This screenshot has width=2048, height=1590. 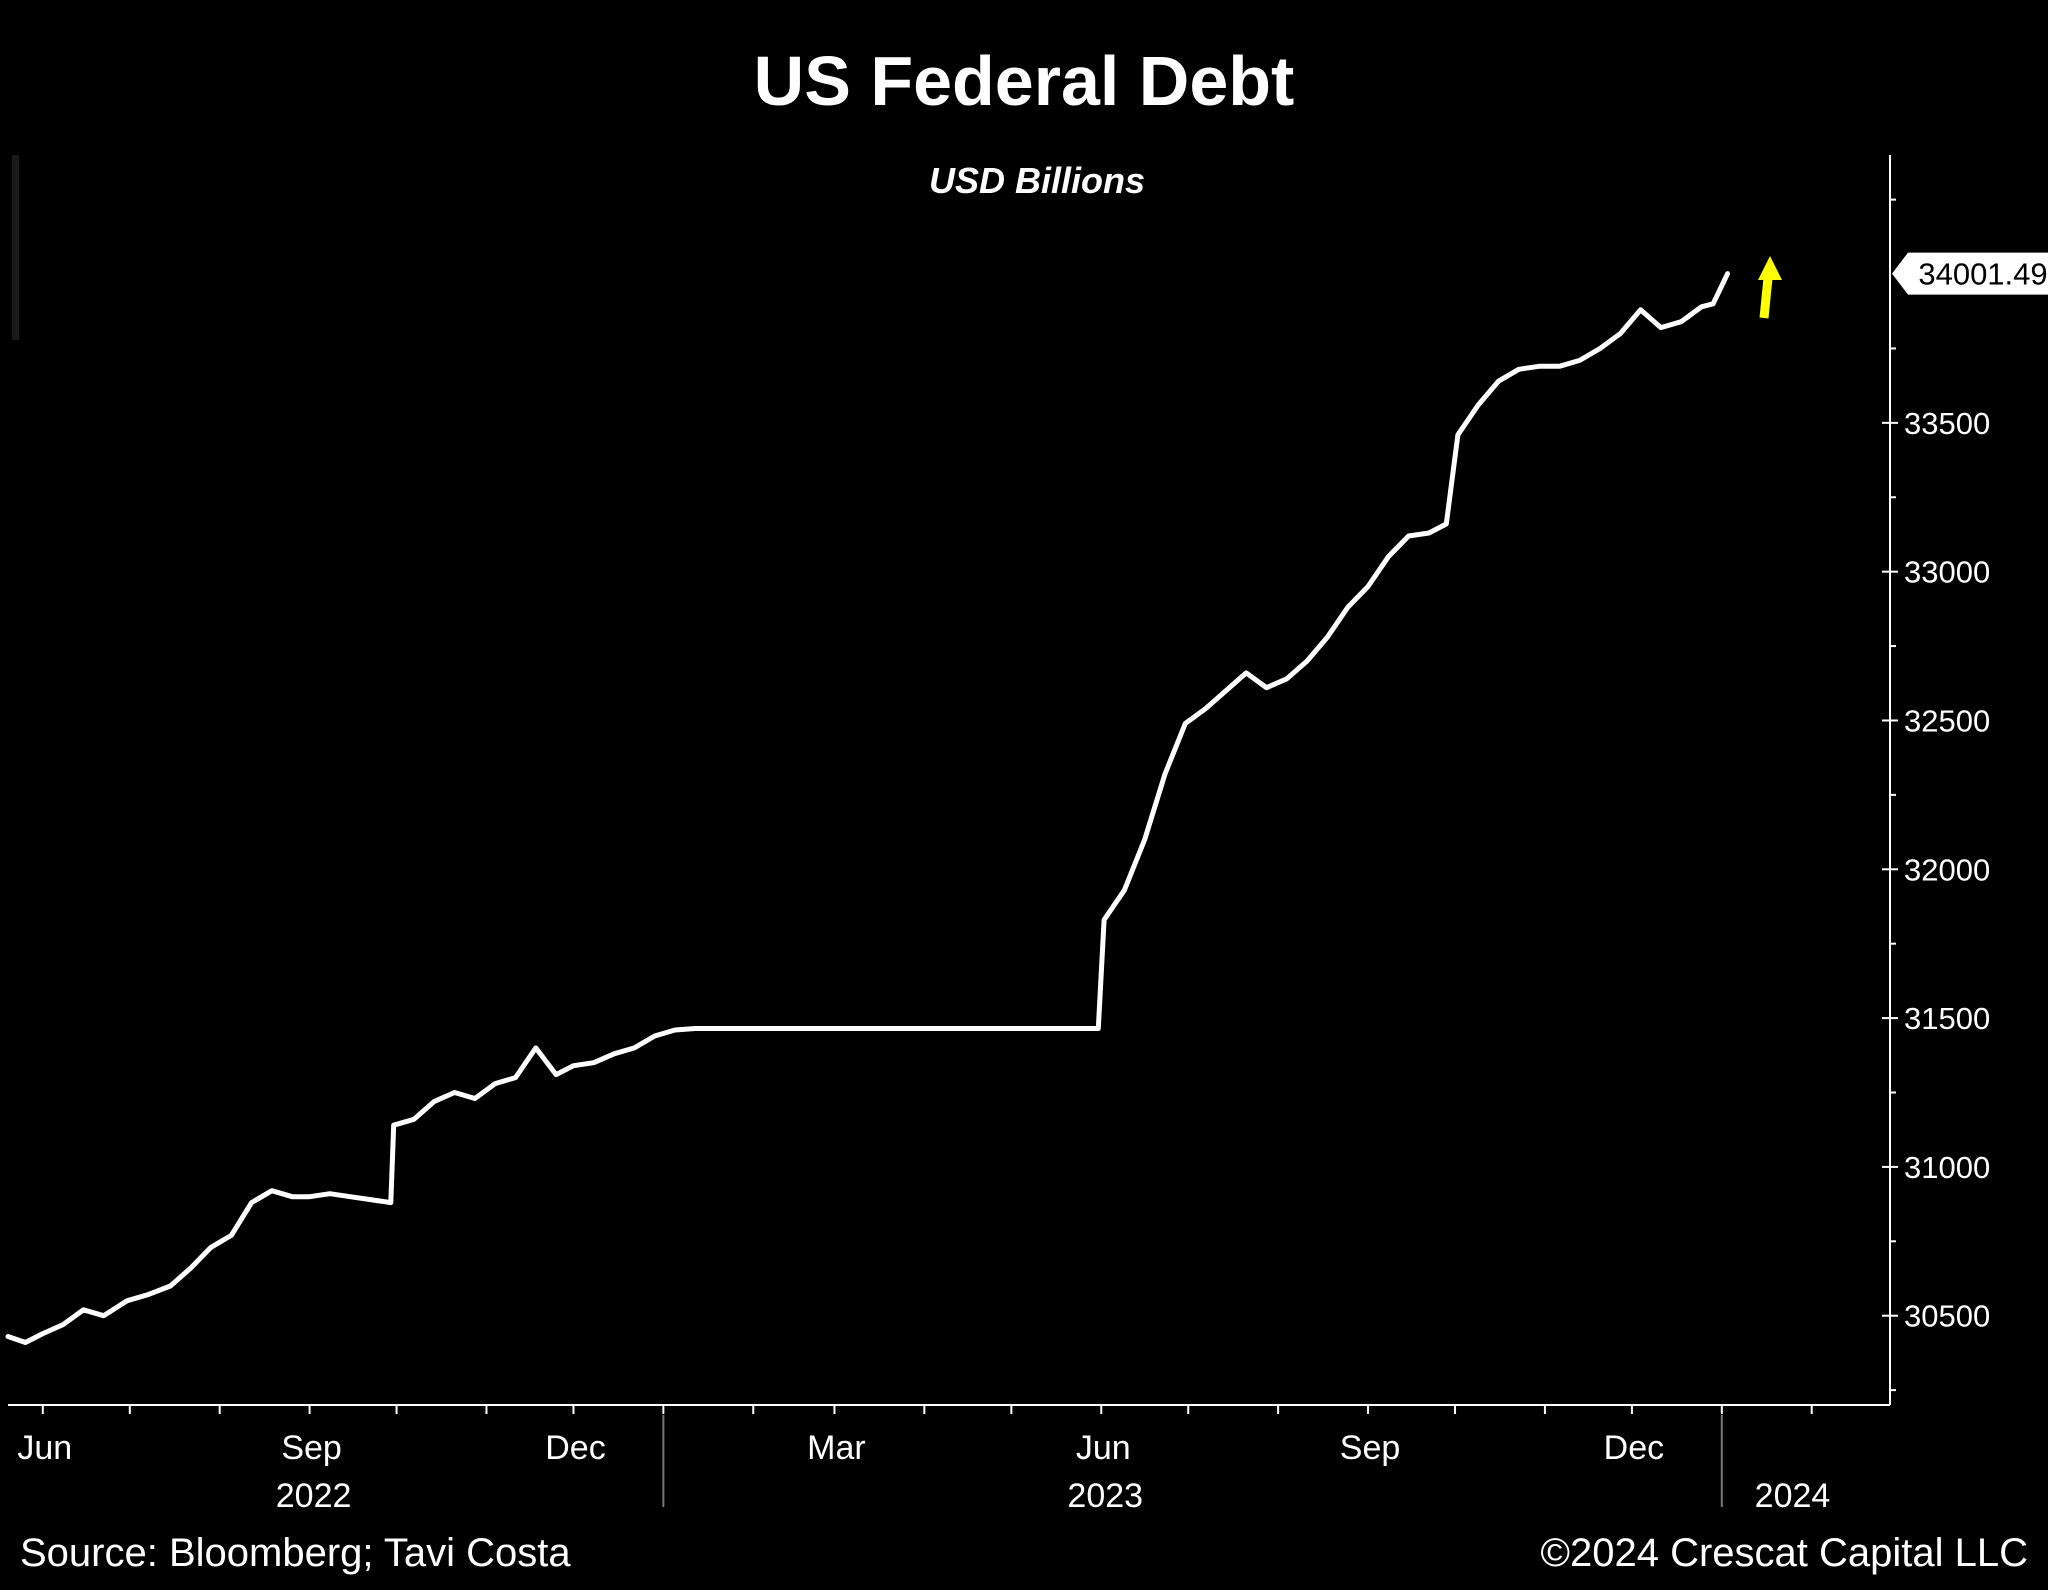 What do you see at coordinates (1947, 1167) in the screenshot?
I see `y-tick-label: 31000` at bounding box center [1947, 1167].